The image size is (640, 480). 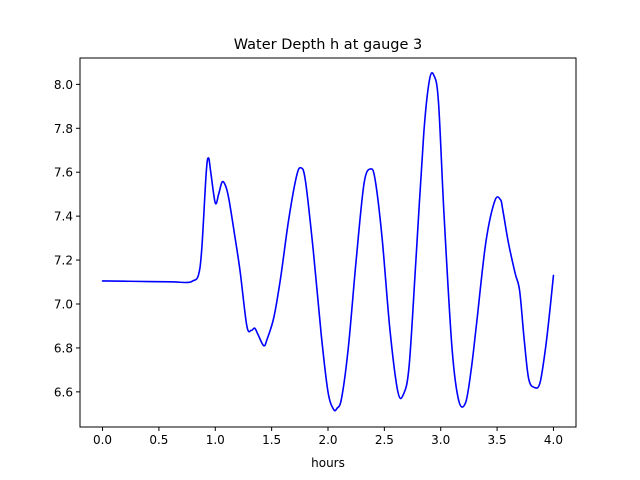 What do you see at coordinates (63, 261) in the screenshot?
I see `y-tick-label: 7.2` at bounding box center [63, 261].